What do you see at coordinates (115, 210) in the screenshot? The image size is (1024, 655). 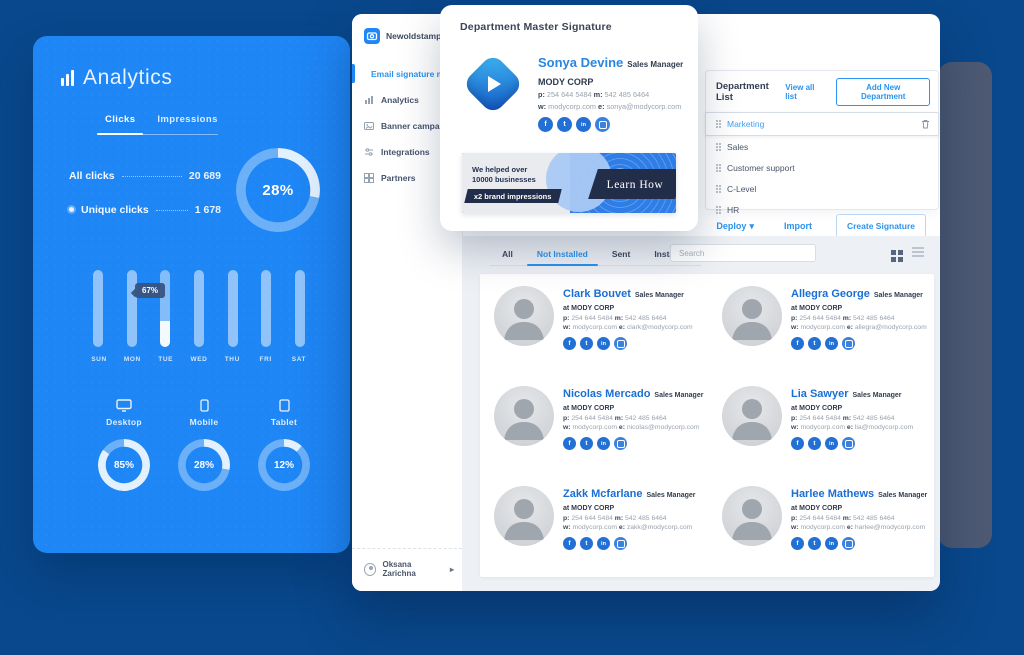 I see `stat-label: Unique clicks` at bounding box center [115, 210].